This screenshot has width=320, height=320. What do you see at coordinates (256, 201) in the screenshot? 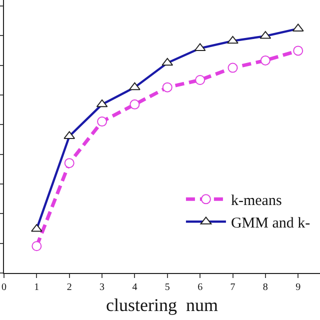
I see `legend-label: k-means` at bounding box center [256, 201].